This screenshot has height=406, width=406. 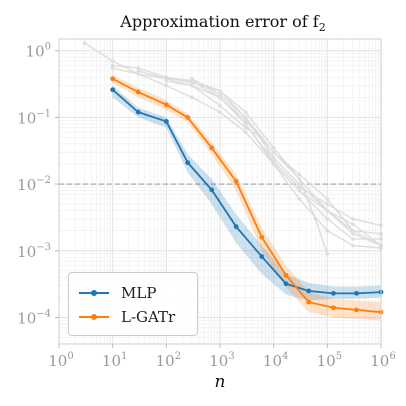 I want to click on legend-item-lgatr: L-GATr, so click(x=127, y=317).